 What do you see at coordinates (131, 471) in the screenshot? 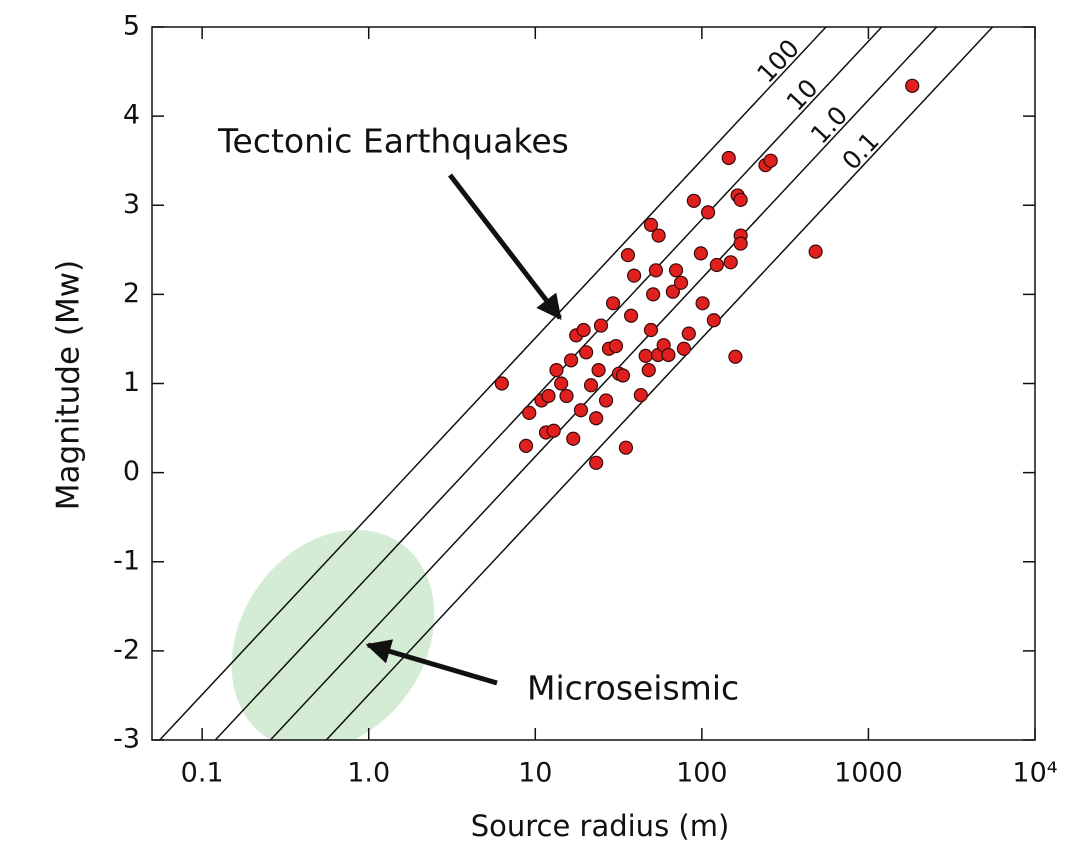
I see `y-tick-label: 0` at bounding box center [131, 471].